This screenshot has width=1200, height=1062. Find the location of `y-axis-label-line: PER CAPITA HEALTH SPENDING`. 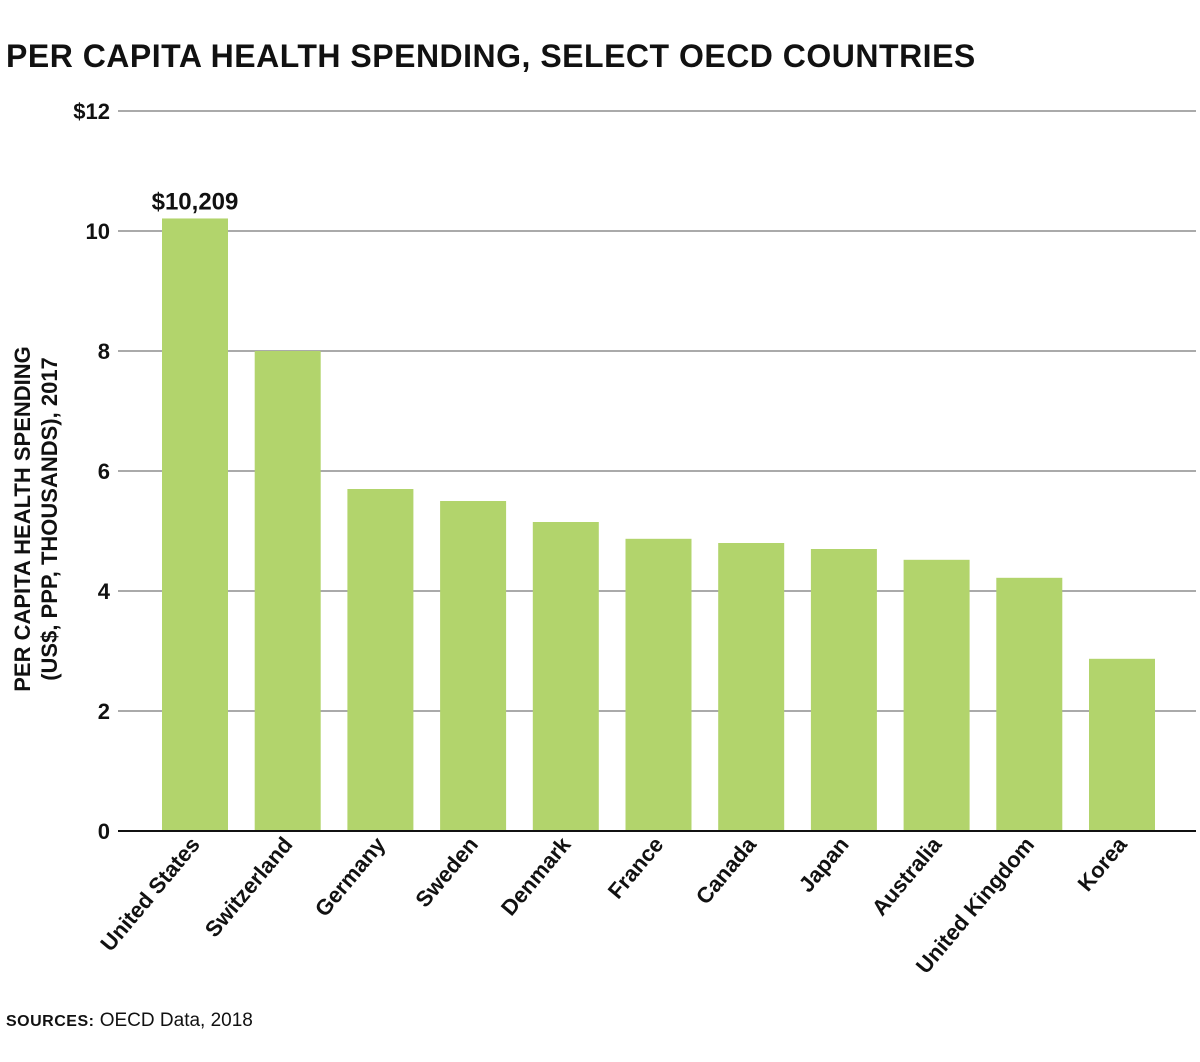

y-axis-label-line: PER CAPITA HEALTH SPENDING is located at coordinates (22, 519).